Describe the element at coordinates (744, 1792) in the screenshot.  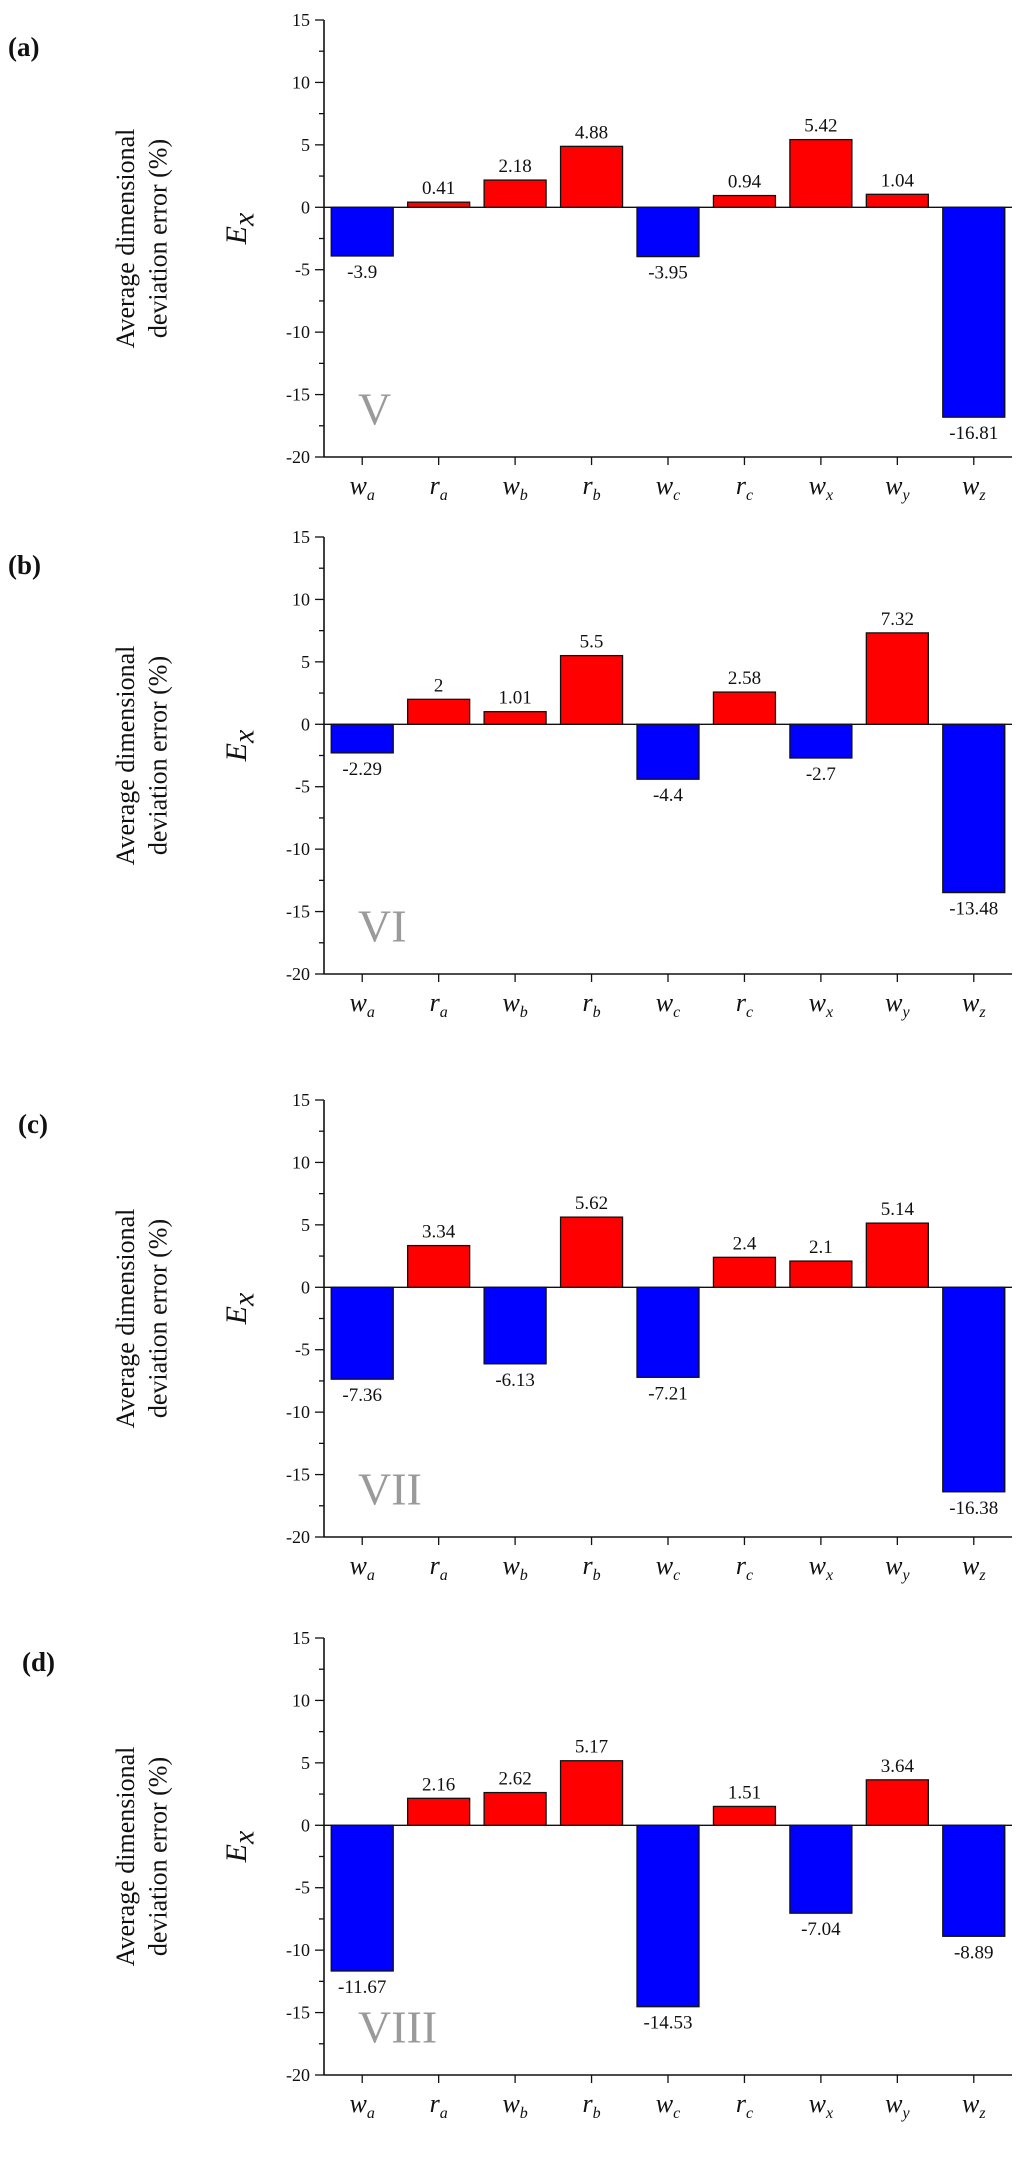
I see `data-label: 1.51` at that location.